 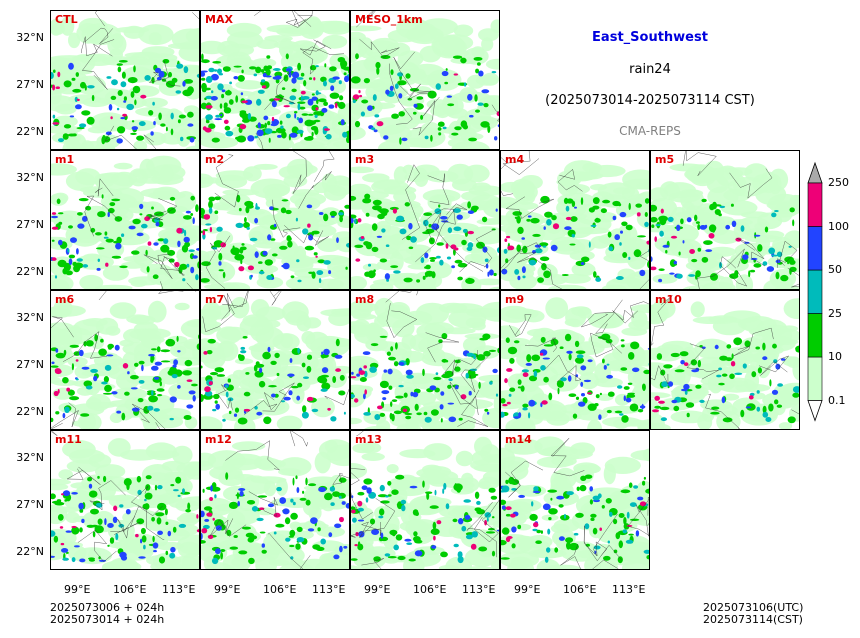 What do you see at coordinates (835, 356) in the screenshot?
I see `colorbar-level: 10` at bounding box center [835, 356].